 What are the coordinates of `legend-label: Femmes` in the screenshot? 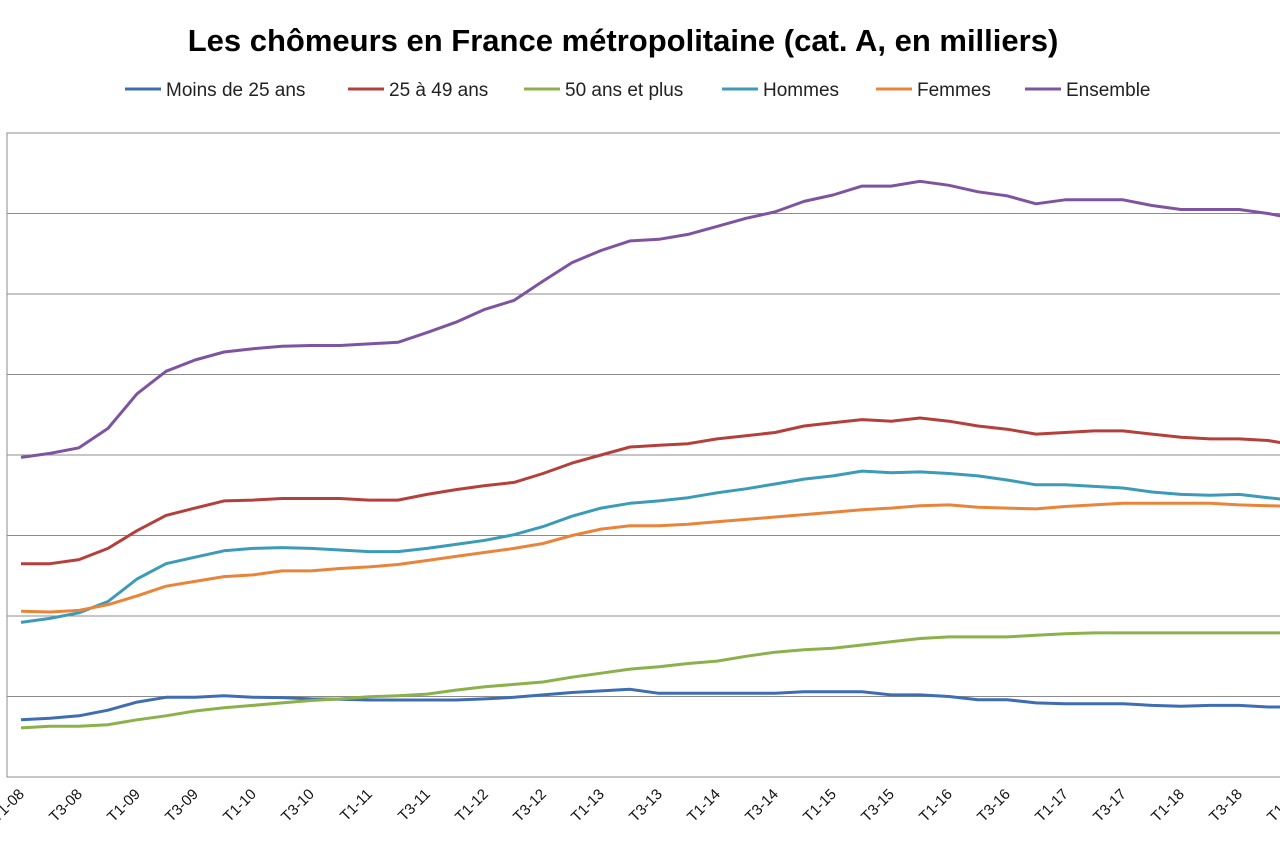 It's located at (954, 90).